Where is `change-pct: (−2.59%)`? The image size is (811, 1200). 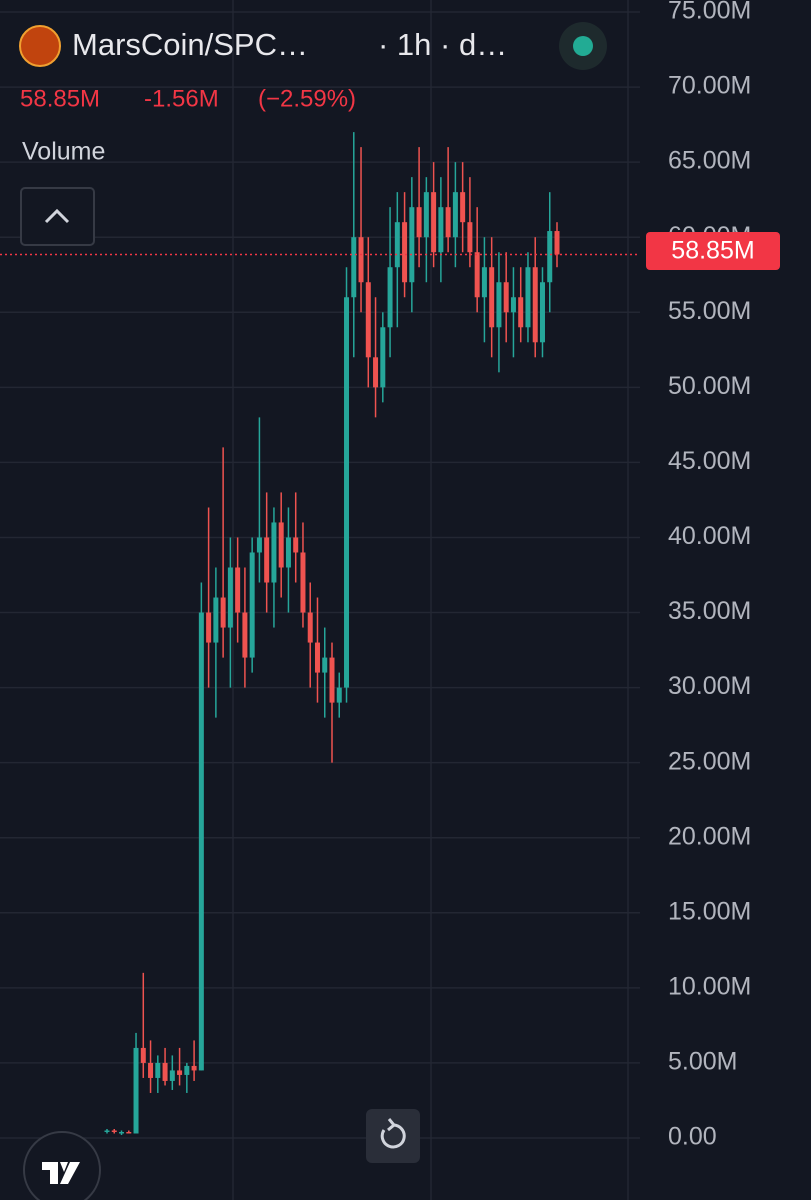
change-pct: (−2.59%) is located at coordinates (307, 98).